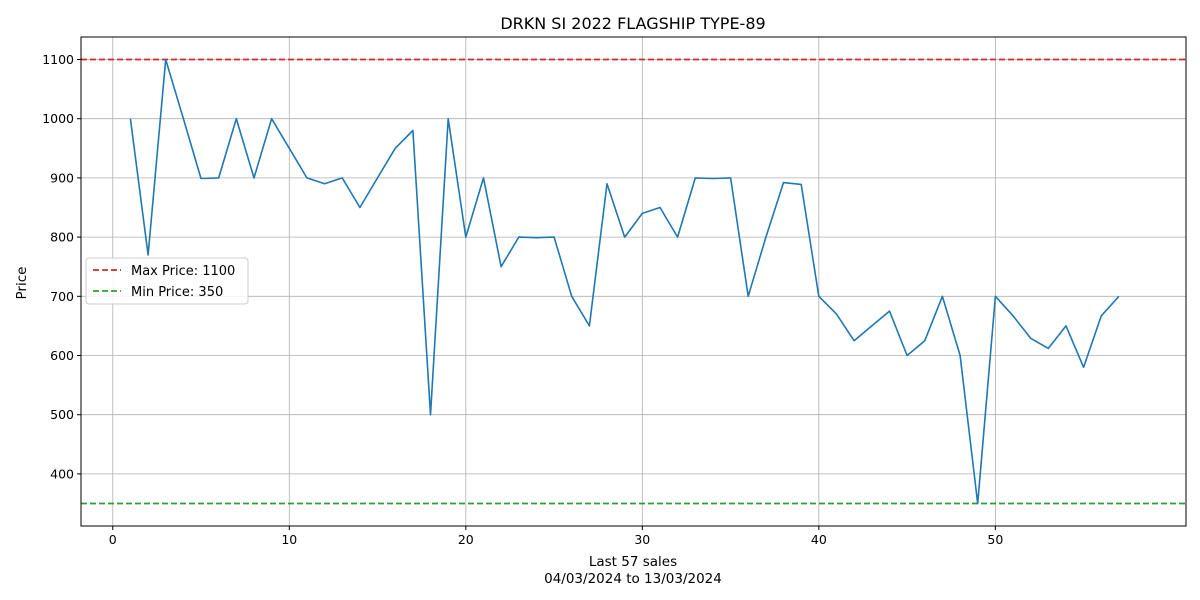 The height and width of the screenshot is (600, 1200). What do you see at coordinates (633, 579) in the screenshot?
I see `x-axis-sublabel: 04/03/2024 to 13/03/2024` at bounding box center [633, 579].